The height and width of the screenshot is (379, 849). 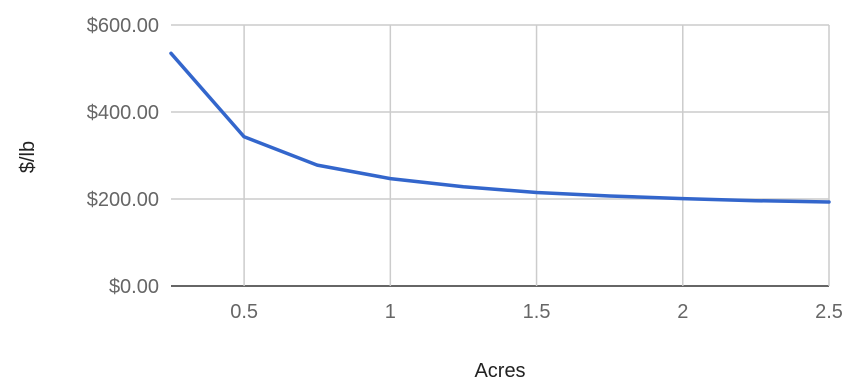 I want to click on y-axis-ticks: $0.00 $200.00 $400.00 $600.00, so click(x=123, y=156).